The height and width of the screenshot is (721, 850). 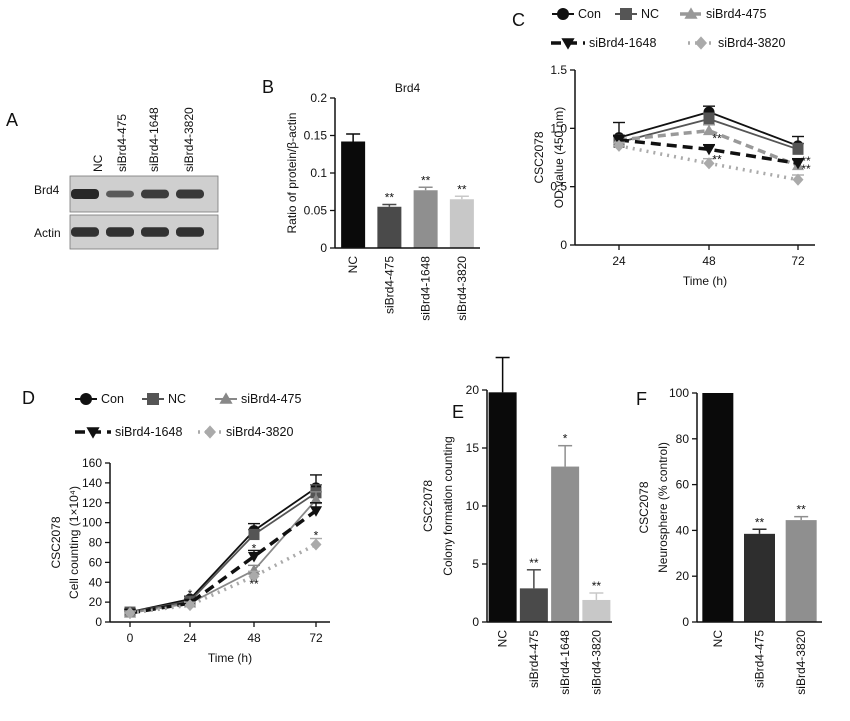 What do you see at coordinates (316, 136) in the screenshot?
I see `y-tick-label: 0.15` at bounding box center [316, 136].